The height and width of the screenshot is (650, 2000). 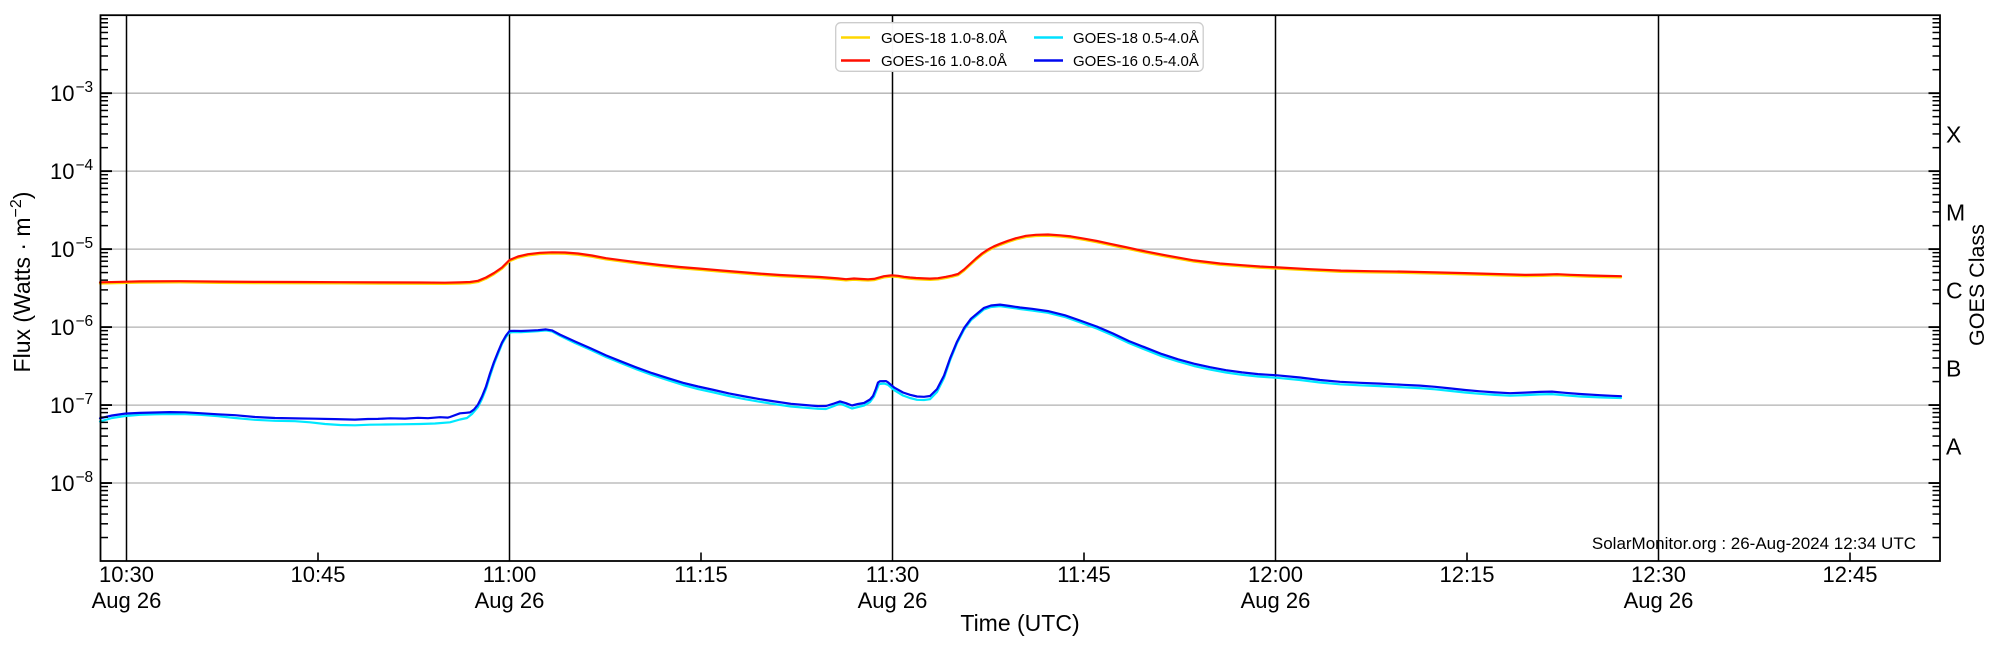 What do you see at coordinates (509, 574) in the screenshot?
I see `svg-text: 11:00` at bounding box center [509, 574].